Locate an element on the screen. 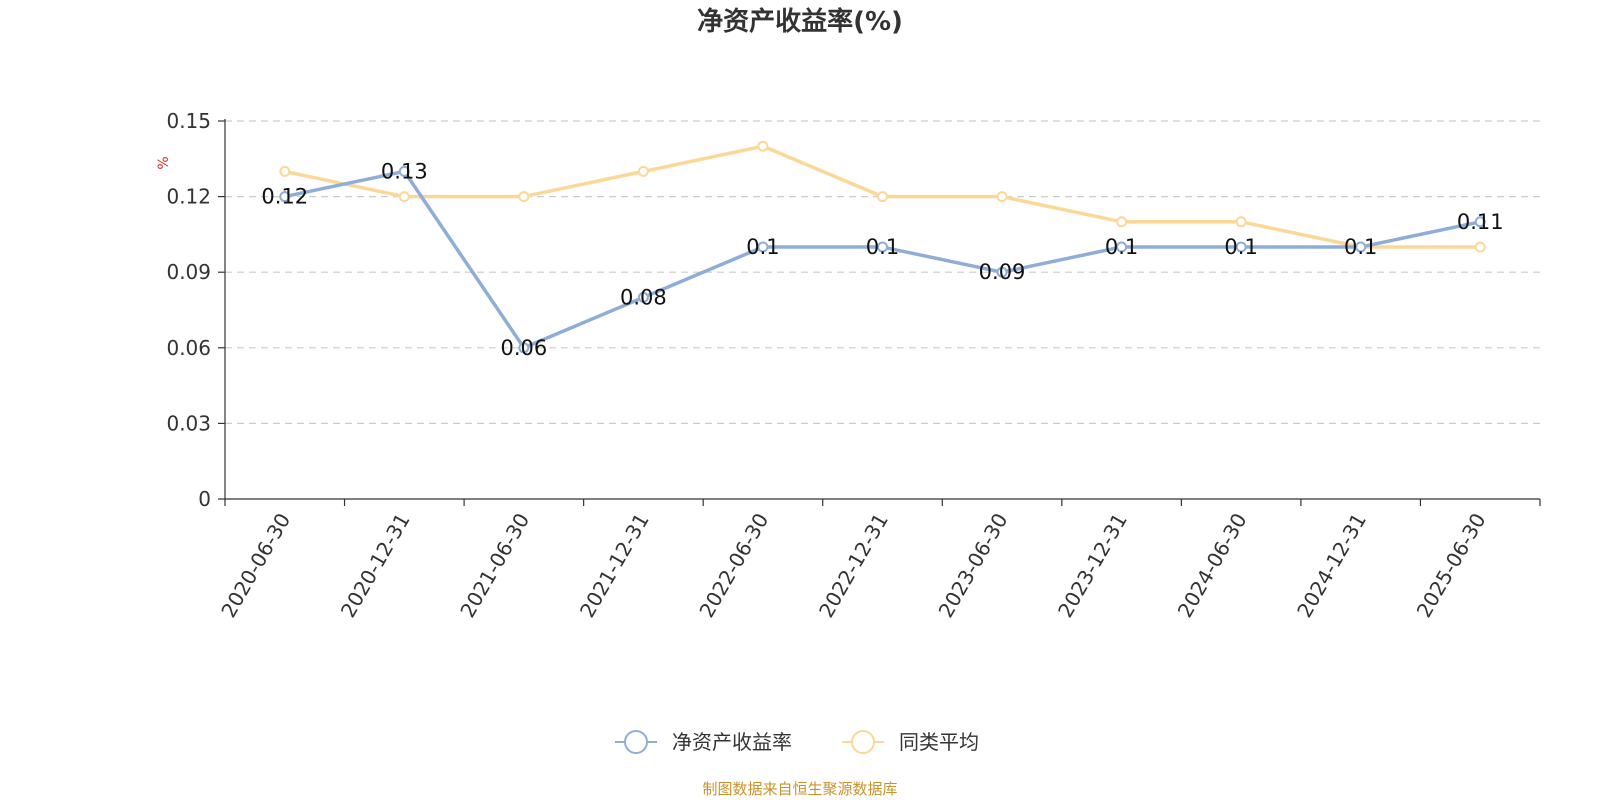 This screenshot has height=800, width=1600. x-tick-label: 2025-06-30 is located at coordinates (1451, 565).